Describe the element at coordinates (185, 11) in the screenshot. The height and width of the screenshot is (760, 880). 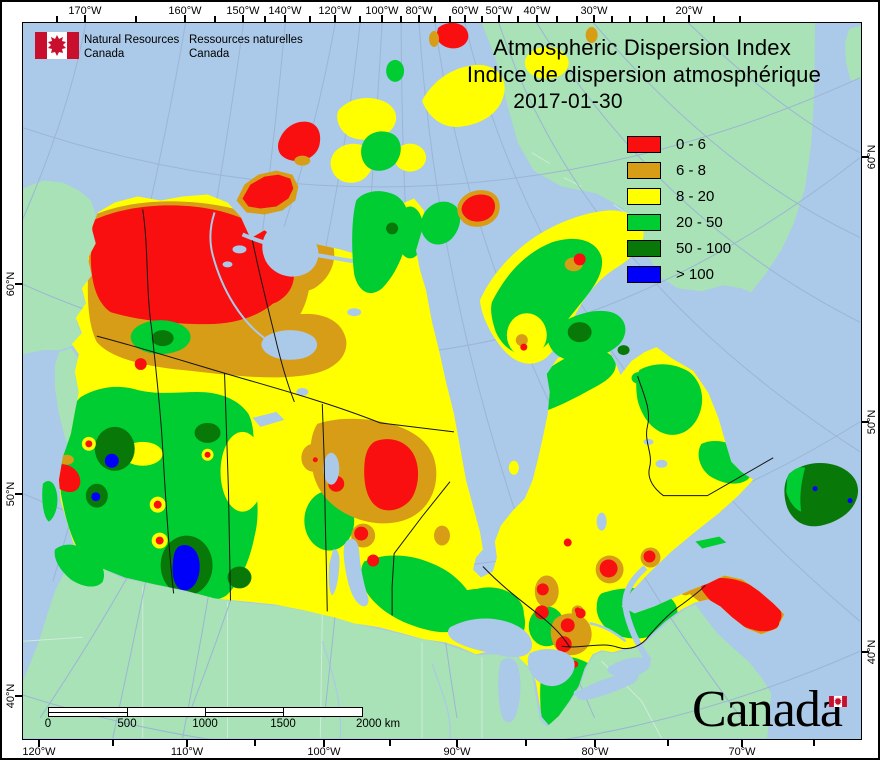
I see `axis-label-top: 160°W` at that location.